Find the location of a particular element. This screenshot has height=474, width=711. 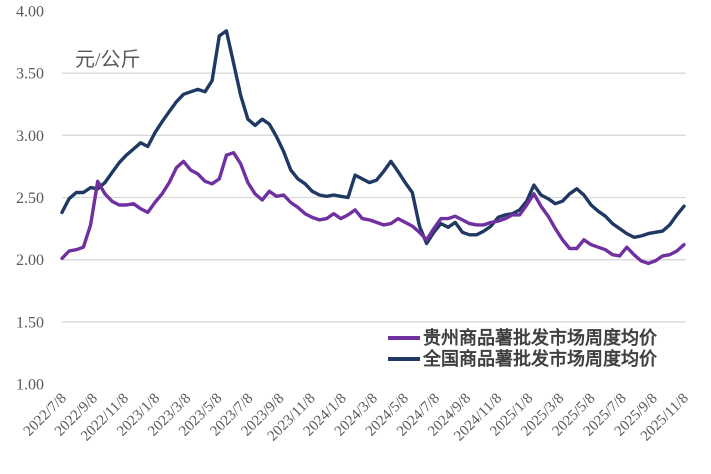

y-axis-tick-label: 4.00 is located at coordinates (30, 12).